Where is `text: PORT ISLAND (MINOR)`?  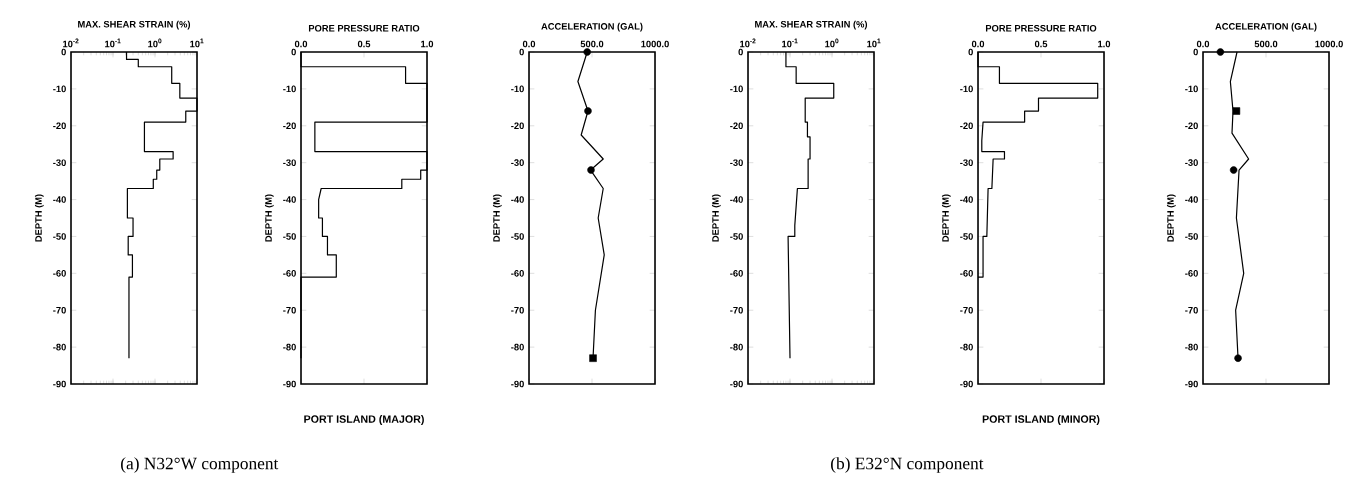 text: PORT ISLAND (MINOR) is located at coordinates (1041, 420).